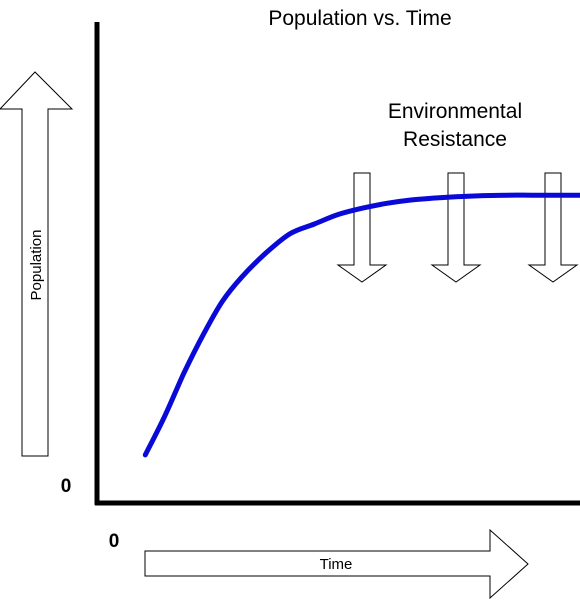 This screenshot has height=601, width=580. Describe the element at coordinates (455, 111) in the screenshot. I see `annotation-line-1: Environmental` at that location.